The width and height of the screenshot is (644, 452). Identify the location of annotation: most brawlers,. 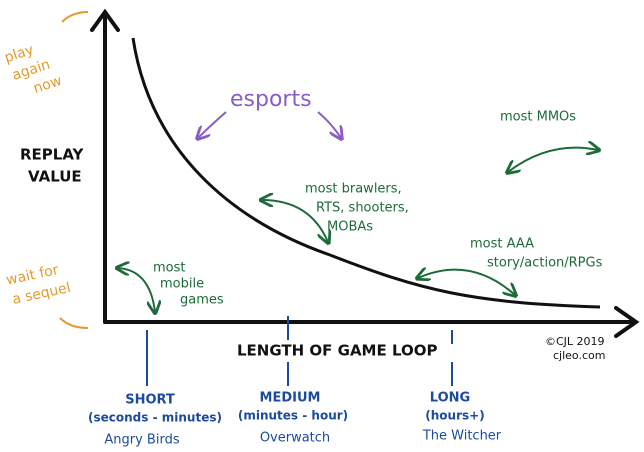
(353, 189).